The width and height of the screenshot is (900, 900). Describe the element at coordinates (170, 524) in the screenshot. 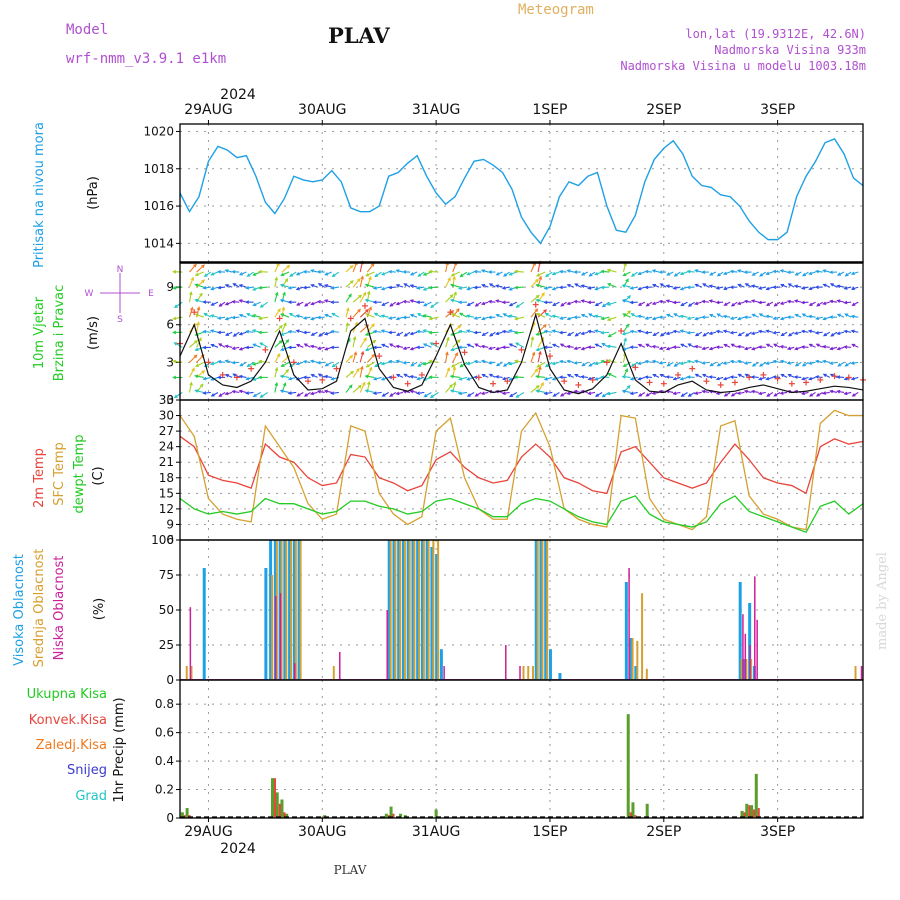

I see `temperature-ytick-label: 9` at that location.